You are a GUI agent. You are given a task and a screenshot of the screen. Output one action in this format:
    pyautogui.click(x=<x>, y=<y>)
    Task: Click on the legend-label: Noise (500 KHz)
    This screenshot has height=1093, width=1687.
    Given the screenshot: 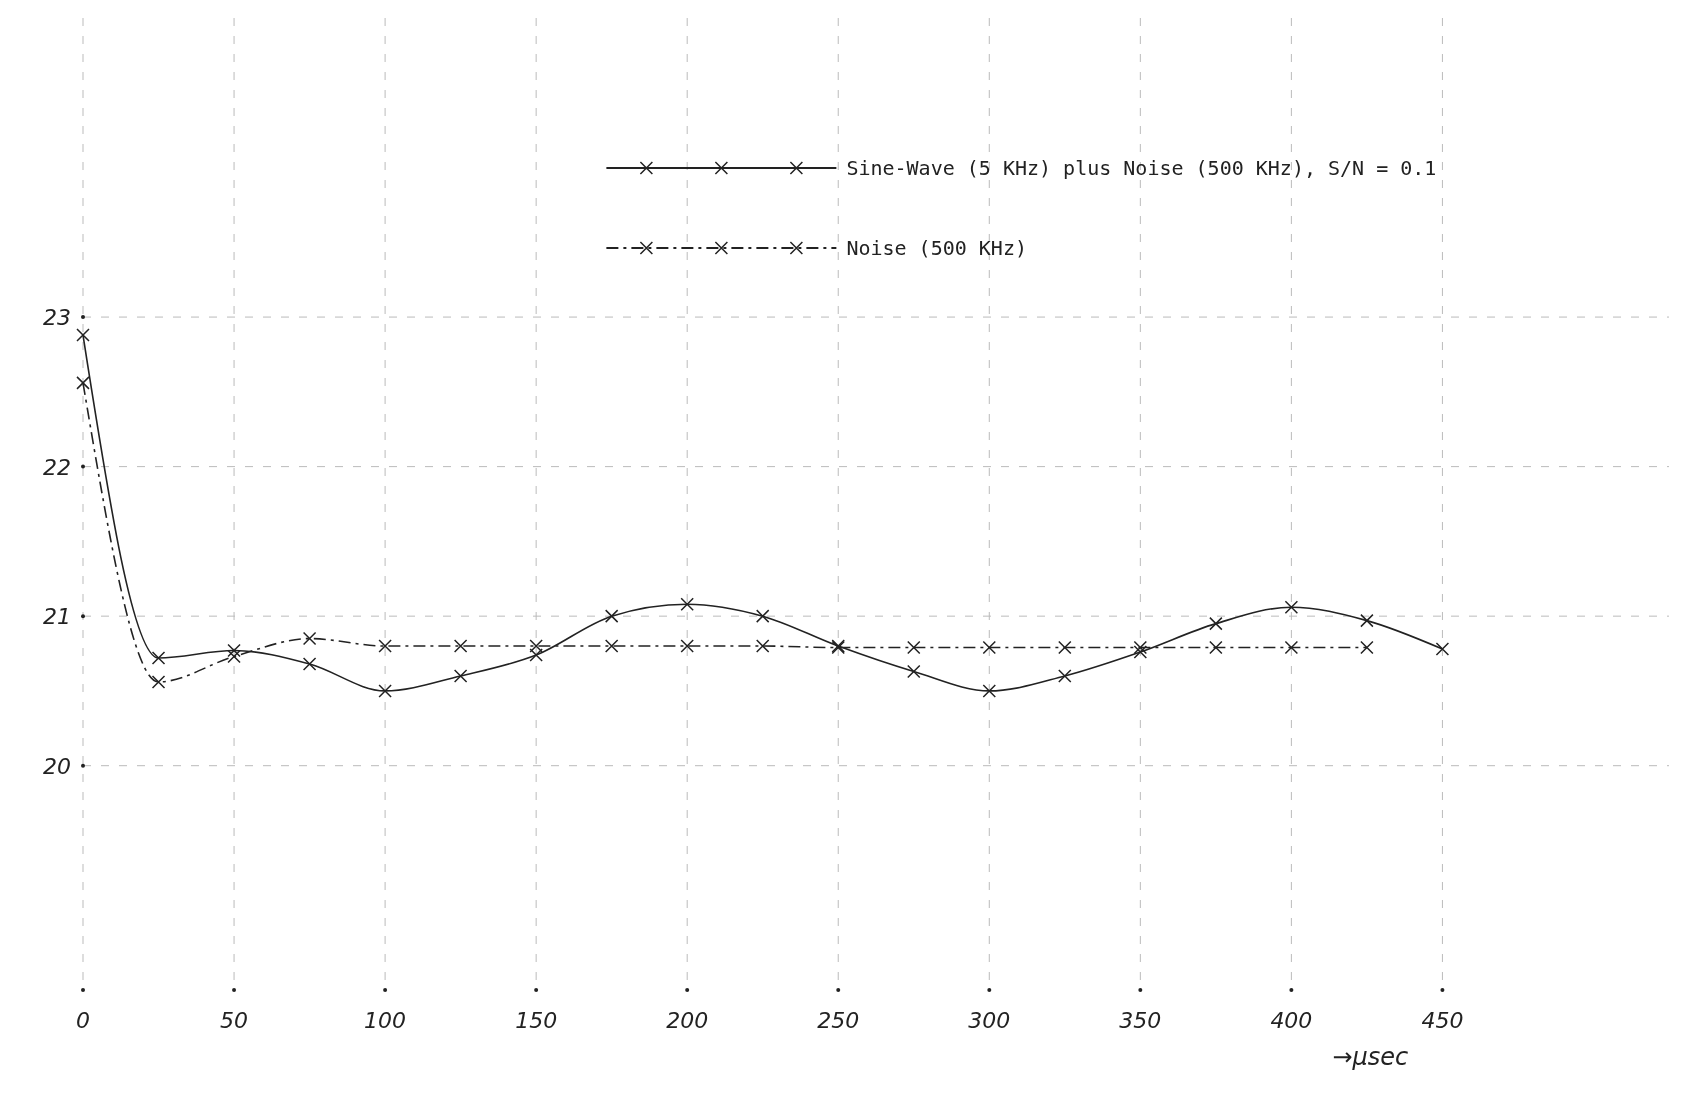 What is the action you would take?
    pyautogui.click(x=937, y=248)
    